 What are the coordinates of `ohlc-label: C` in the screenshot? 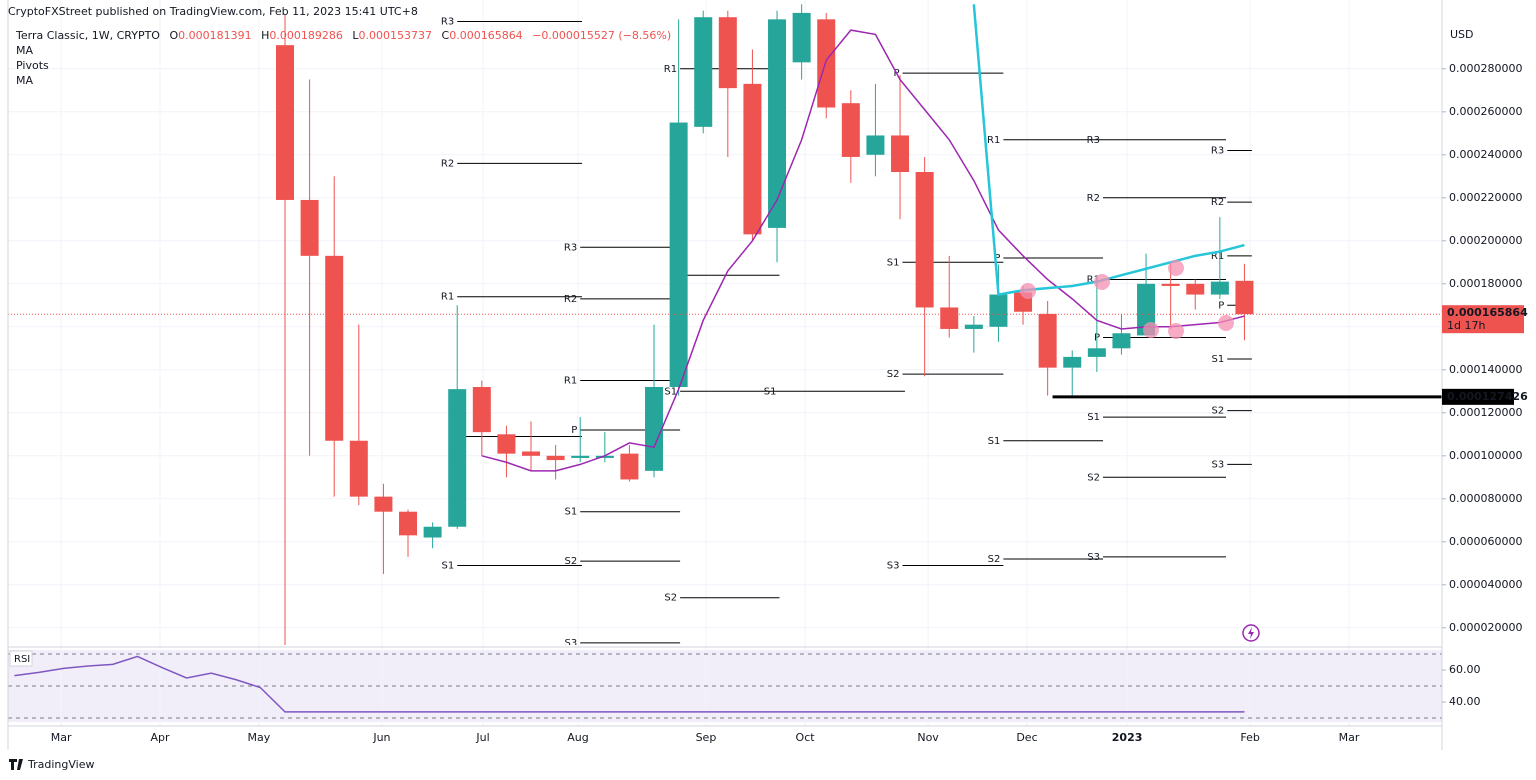 It's located at (446, 35).